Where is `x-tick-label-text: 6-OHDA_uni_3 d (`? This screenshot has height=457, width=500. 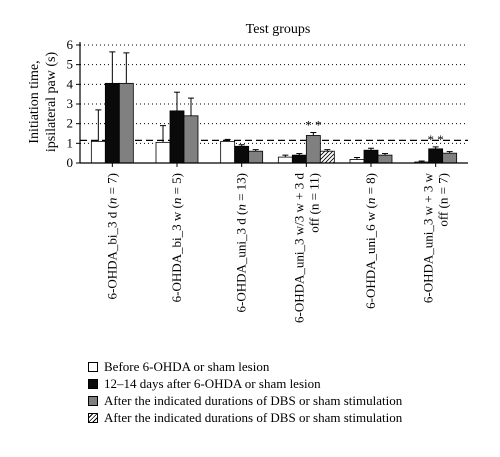
x-tick-label-text: 6-OHDA_uni_3 d ( is located at coordinates (241, 262).